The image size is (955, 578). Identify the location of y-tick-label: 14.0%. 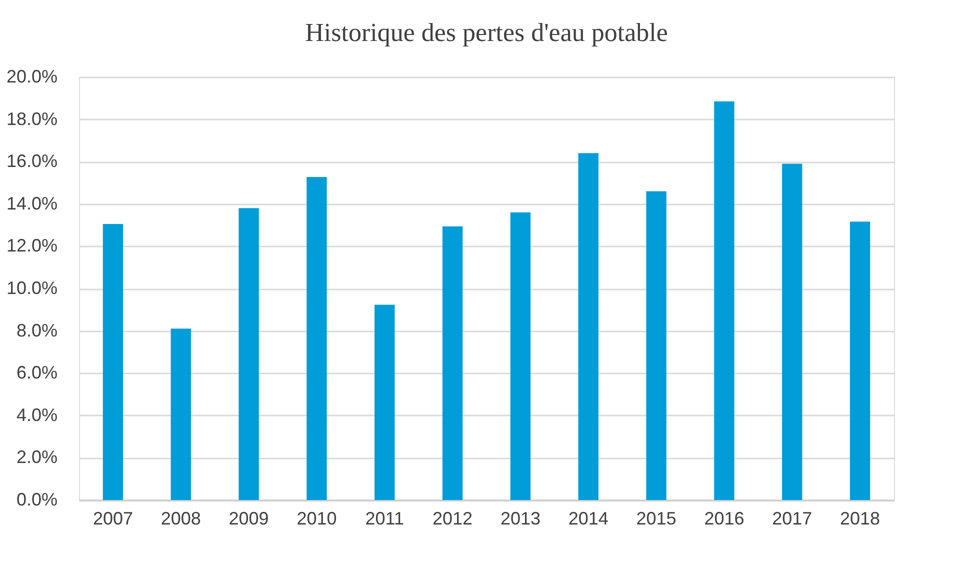
(32, 203).